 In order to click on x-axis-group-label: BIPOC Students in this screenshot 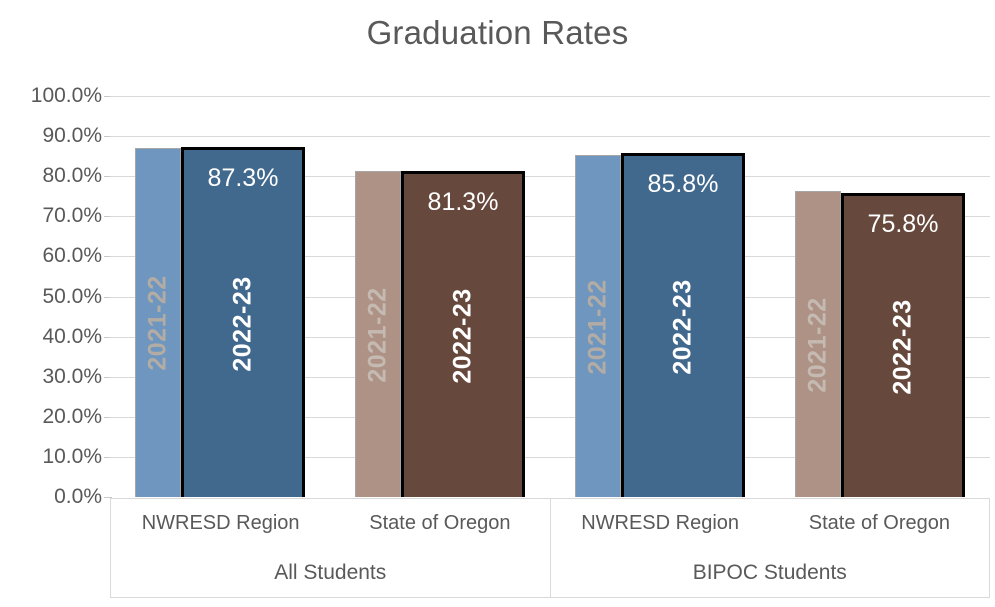, I will do `click(769, 572)`.